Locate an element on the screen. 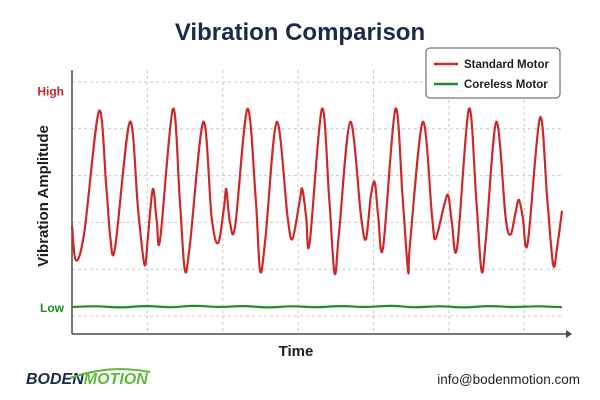 The width and height of the screenshot is (600, 400). y-ticks: High Low is located at coordinates (50, 200).